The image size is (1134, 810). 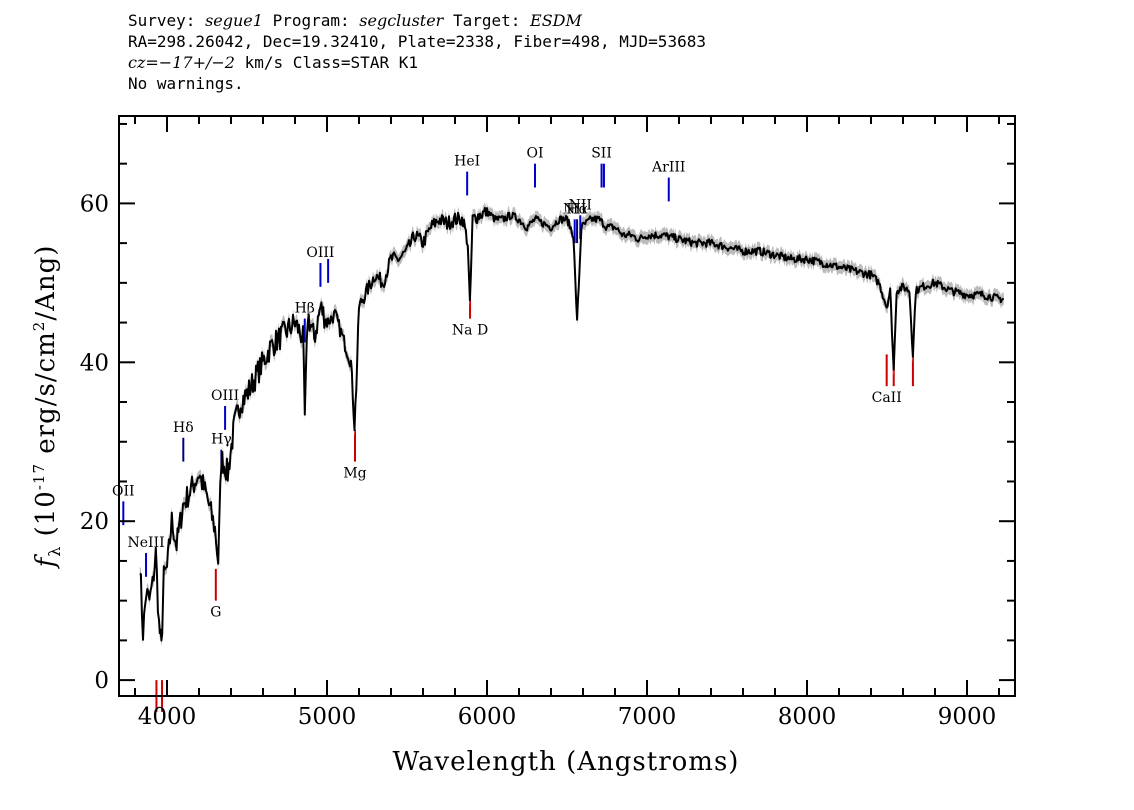 I want to click on line-marker-label: SII, so click(x=601, y=154).